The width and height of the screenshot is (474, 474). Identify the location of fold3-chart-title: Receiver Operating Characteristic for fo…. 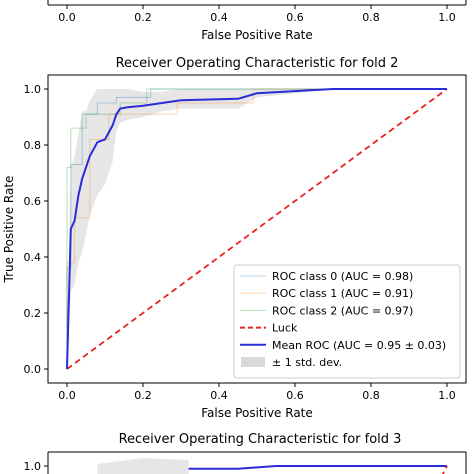
(260, 439).